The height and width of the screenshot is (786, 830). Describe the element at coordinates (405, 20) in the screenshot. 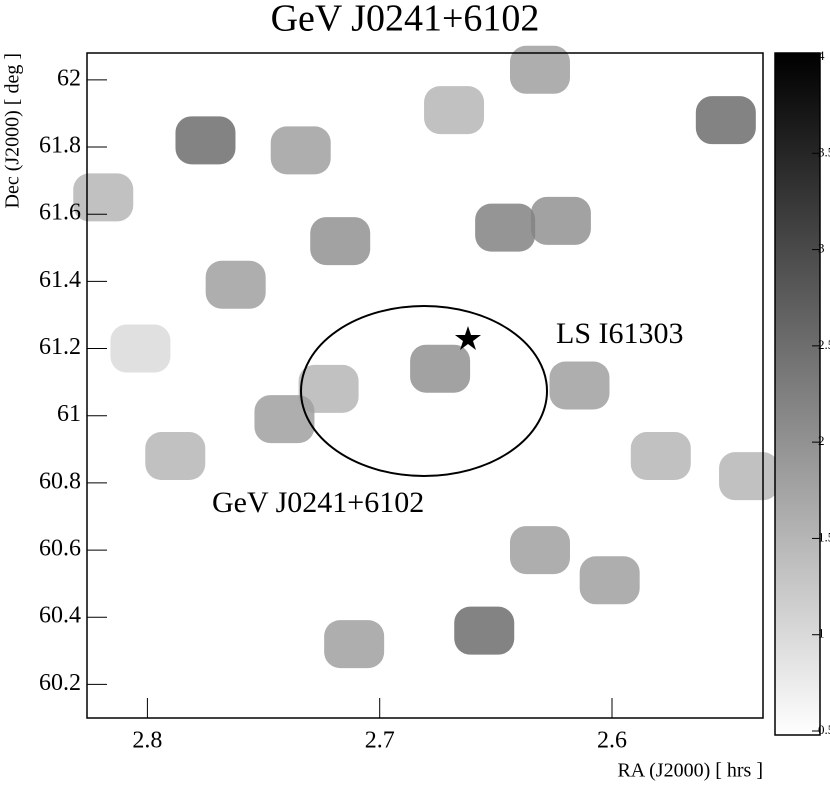

I see `chart-title: GeV J0241+6102` at that location.